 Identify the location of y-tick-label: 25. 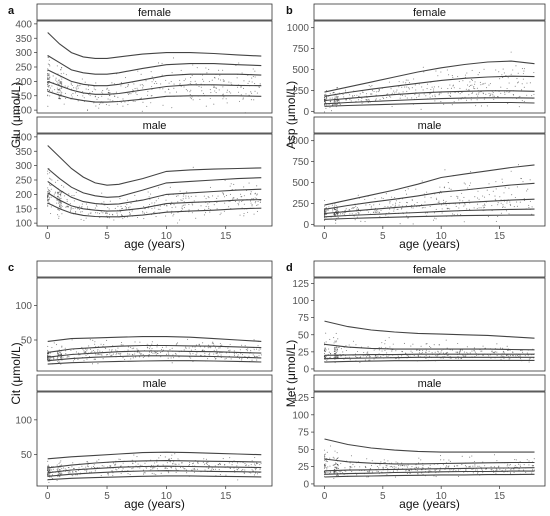
(304, 352).